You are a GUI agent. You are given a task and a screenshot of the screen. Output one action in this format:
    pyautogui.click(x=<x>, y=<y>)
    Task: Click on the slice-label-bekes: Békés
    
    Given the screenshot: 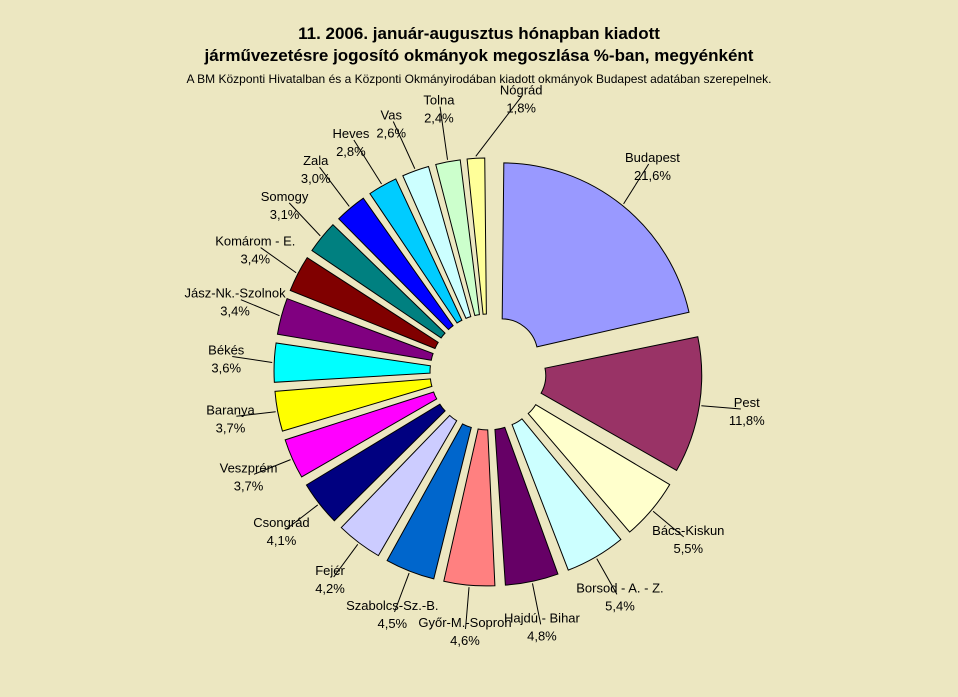 What is the action you would take?
    pyautogui.click(x=226, y=349)
    